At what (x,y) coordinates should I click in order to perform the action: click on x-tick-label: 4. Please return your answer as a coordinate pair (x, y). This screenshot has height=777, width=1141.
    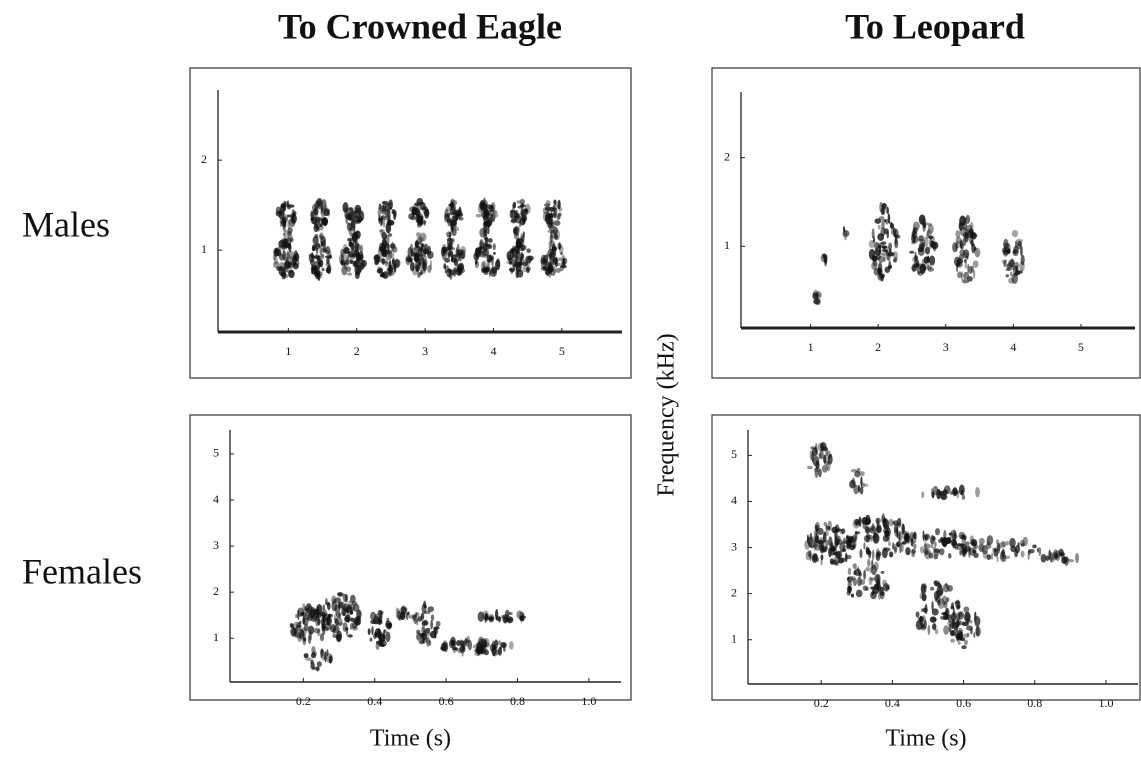
    Looking at the image, I should click on (493, 351).